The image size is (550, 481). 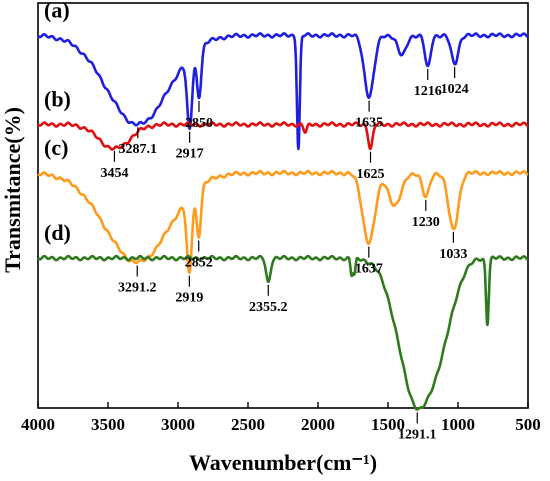 What do you see at coordinates (426, 222) in the screenshot?
I see `peak-label: 1230` at bounding box center [426, 222].